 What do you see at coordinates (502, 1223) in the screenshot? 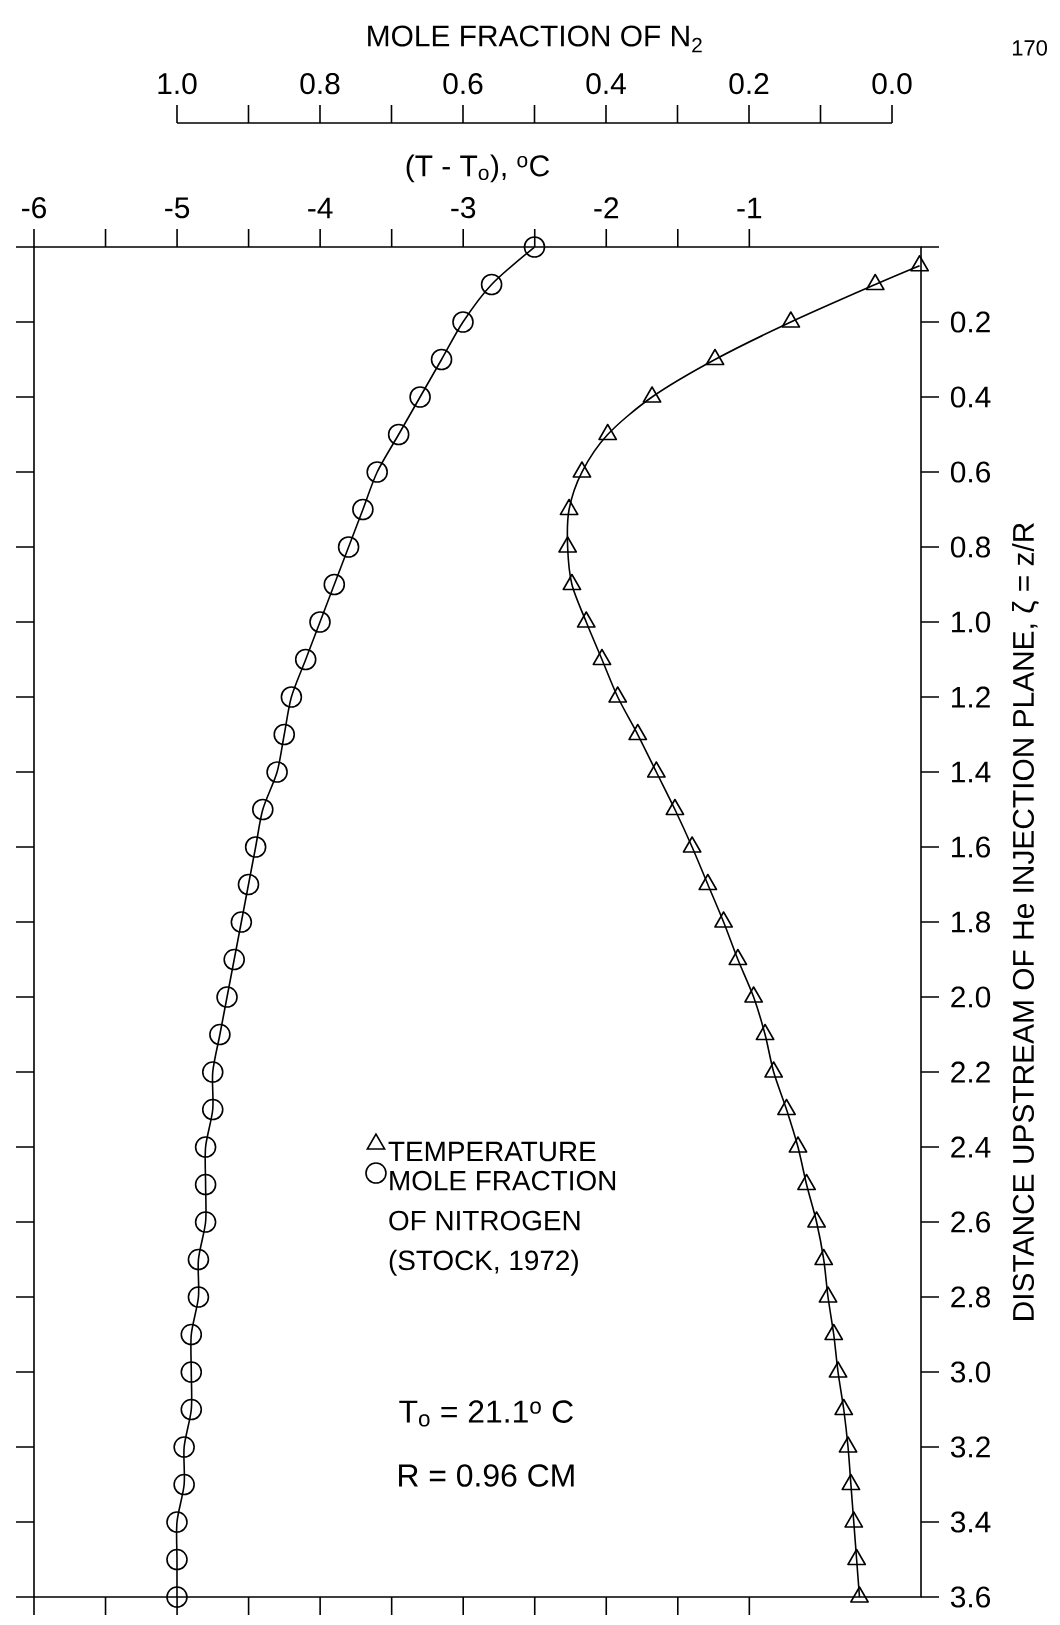
I see `legend-label: MOLE FRACTION OF NITROGEN (STOCK, 1972)` at bounding box center [502, 1223].